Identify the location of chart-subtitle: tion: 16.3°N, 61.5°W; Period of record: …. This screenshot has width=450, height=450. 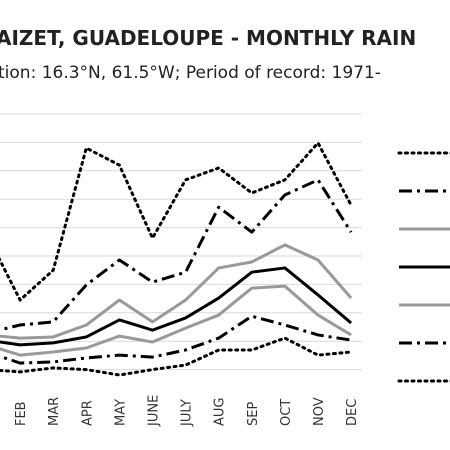
(190, 73).